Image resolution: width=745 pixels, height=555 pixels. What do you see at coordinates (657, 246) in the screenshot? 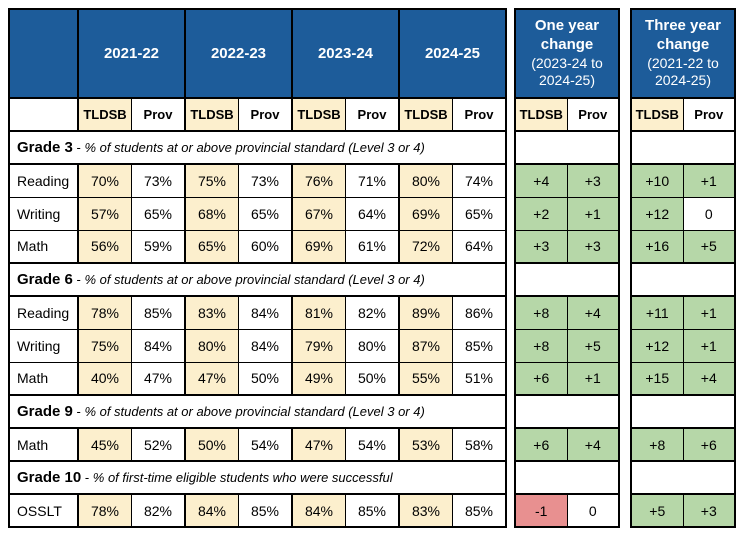
I see `change-cell: +16` at bounding box center [657, 246].